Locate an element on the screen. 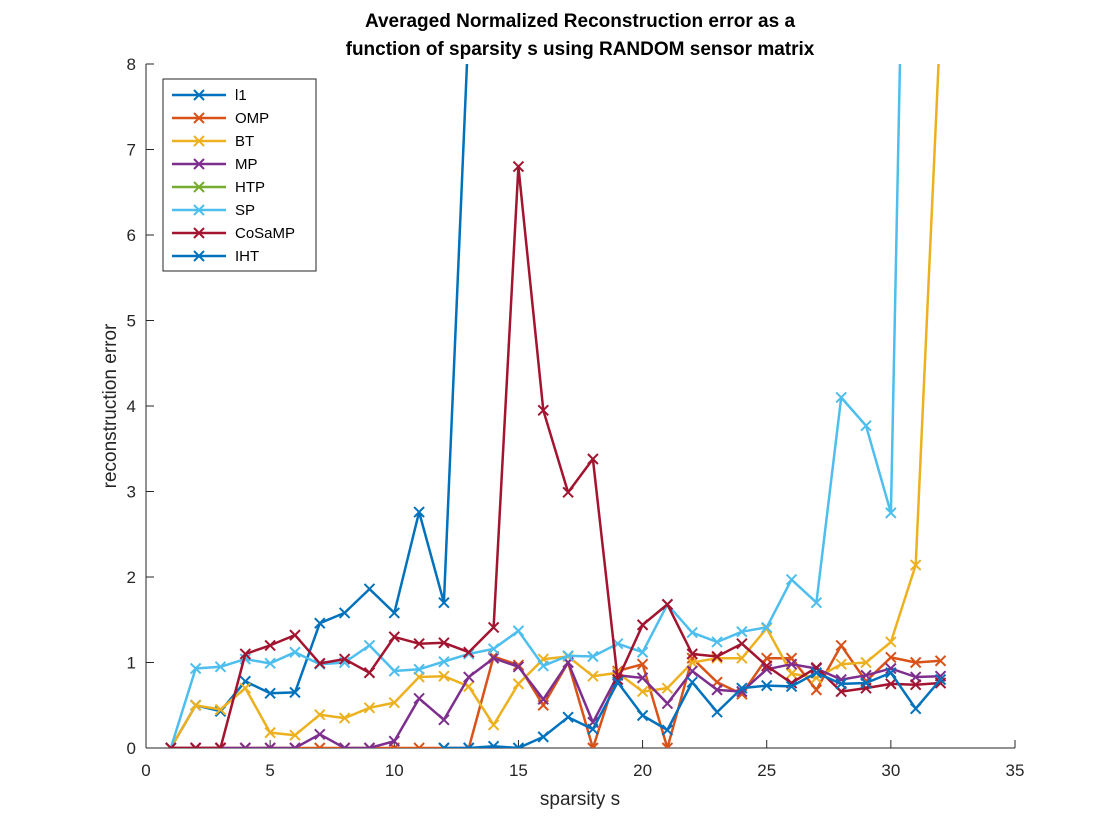  legend-label: BT is located at coordinates (244, 141).